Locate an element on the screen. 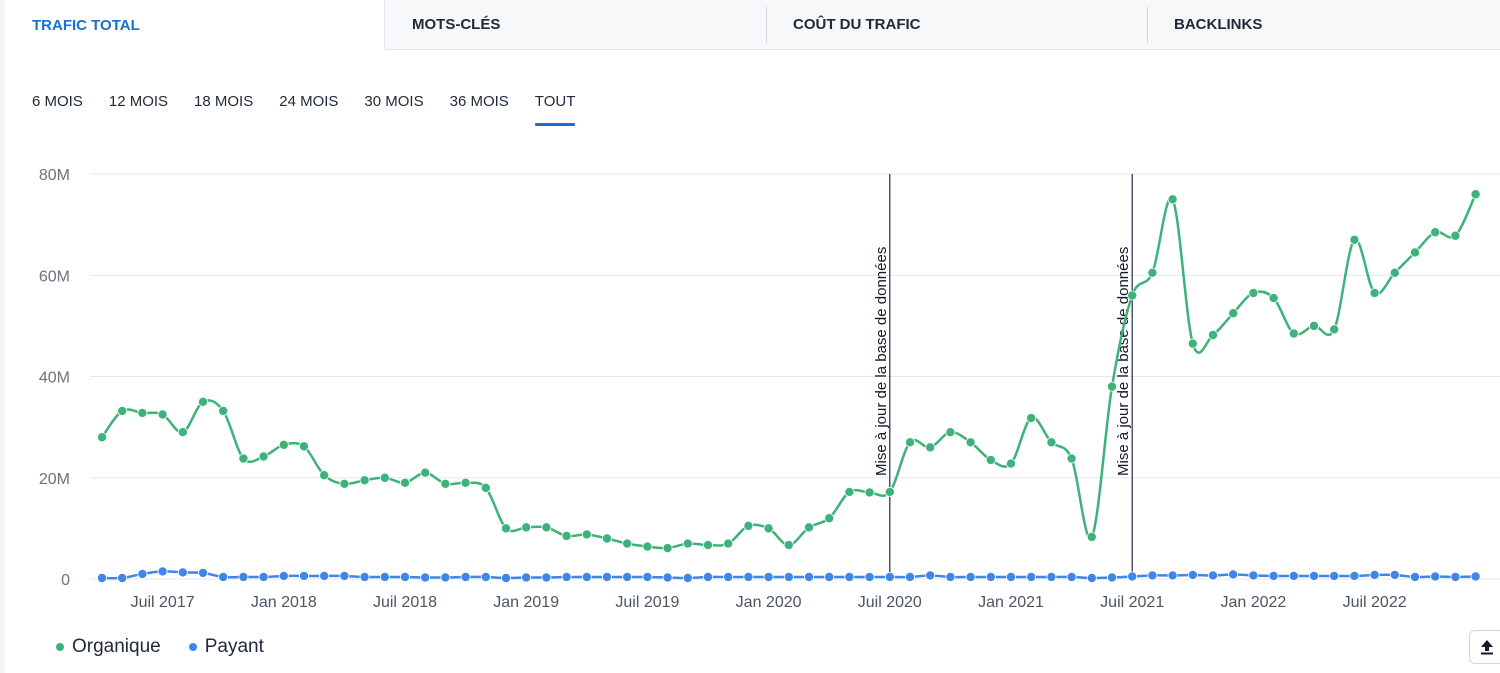 This screenshot has height=673, width=1500. period-12-mois: 12 MOIS is located at coordinates (138, 101).